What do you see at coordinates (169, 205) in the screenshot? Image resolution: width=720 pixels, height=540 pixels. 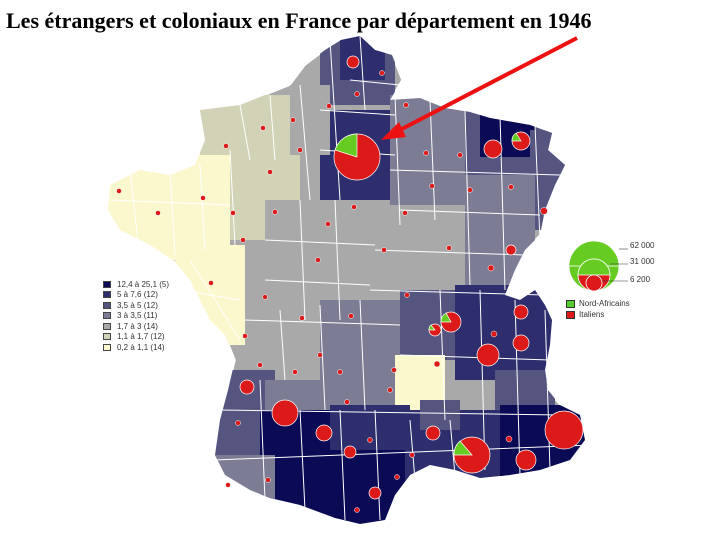 I see `region-west` at bounding box center [169, 205].